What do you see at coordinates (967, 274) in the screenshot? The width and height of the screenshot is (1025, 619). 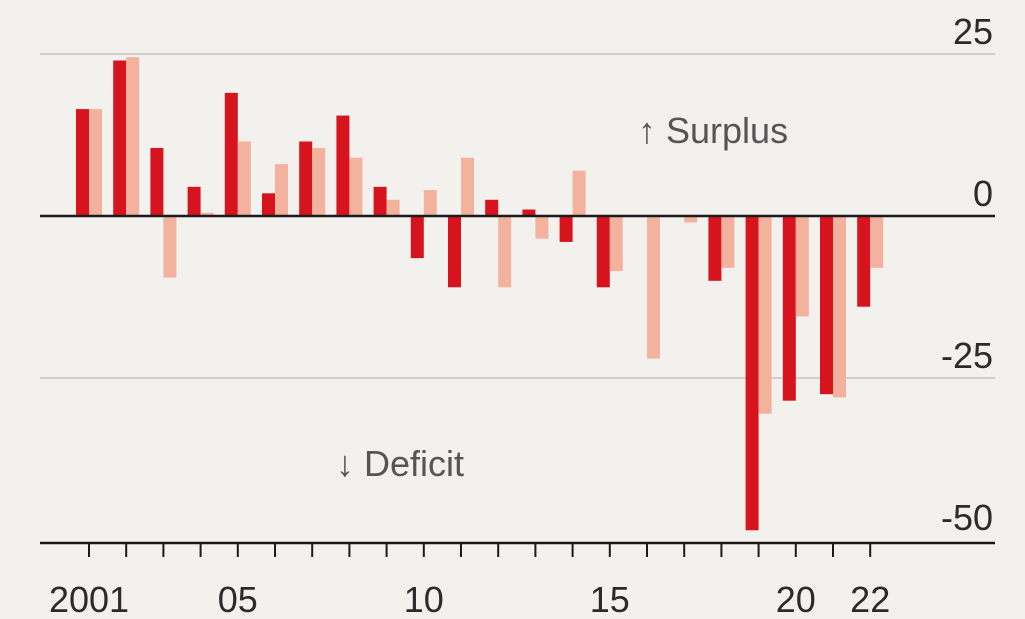 I see `y-tick-labels: 25 0 -25 -50` at bounding box center [967, 274].